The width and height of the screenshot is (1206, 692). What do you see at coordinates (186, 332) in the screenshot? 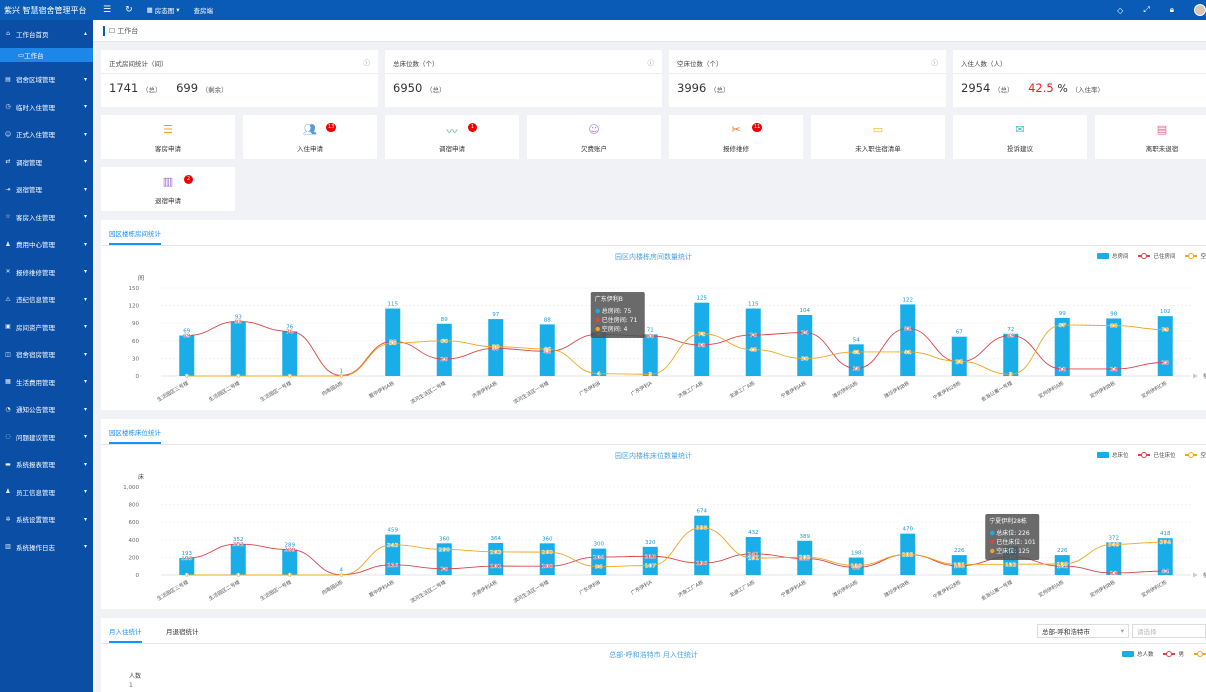
I see `bar-value-label: 69` at bounding box center [186, 332].